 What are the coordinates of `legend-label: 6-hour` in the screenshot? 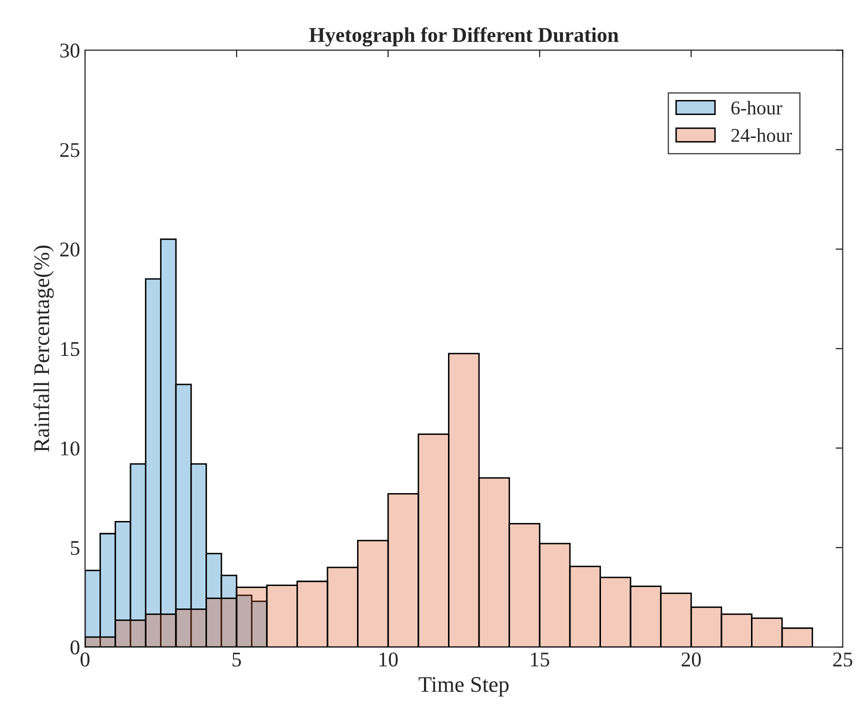 It's located at (756, 107).